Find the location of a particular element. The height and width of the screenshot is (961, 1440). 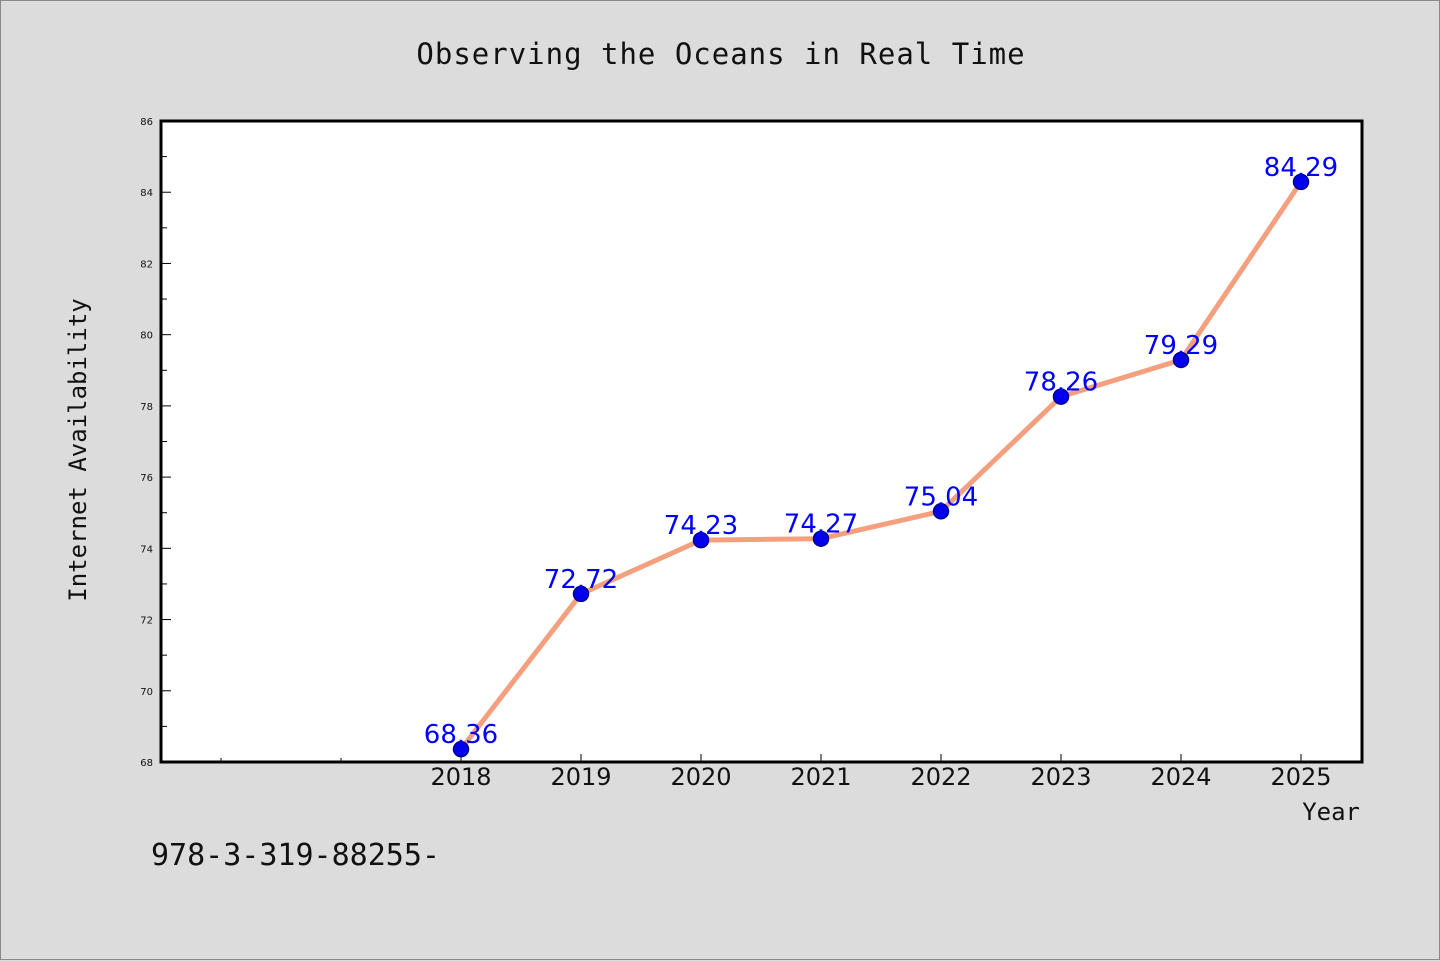

y-tick-labels: 68 70 72 74 76 78 80 82 84 86 is located at coordinates (146, 443).